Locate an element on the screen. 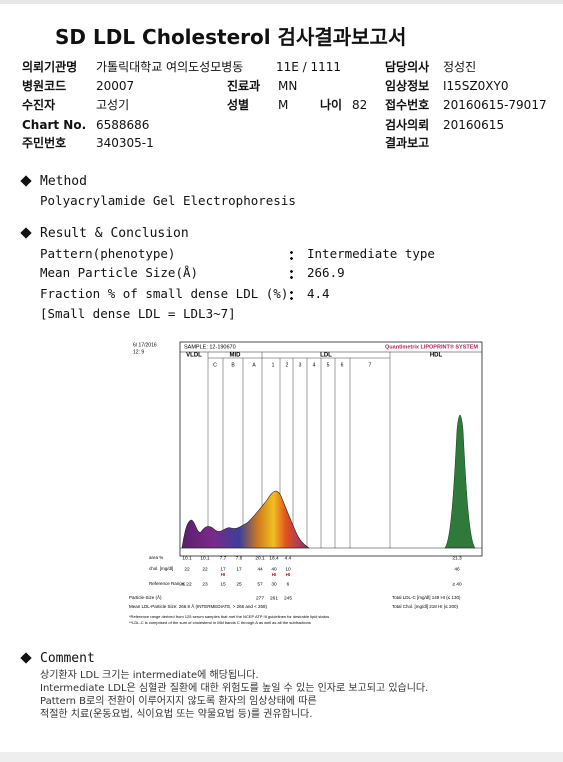  reference-value: 25 is located at coordinates (239, 584).